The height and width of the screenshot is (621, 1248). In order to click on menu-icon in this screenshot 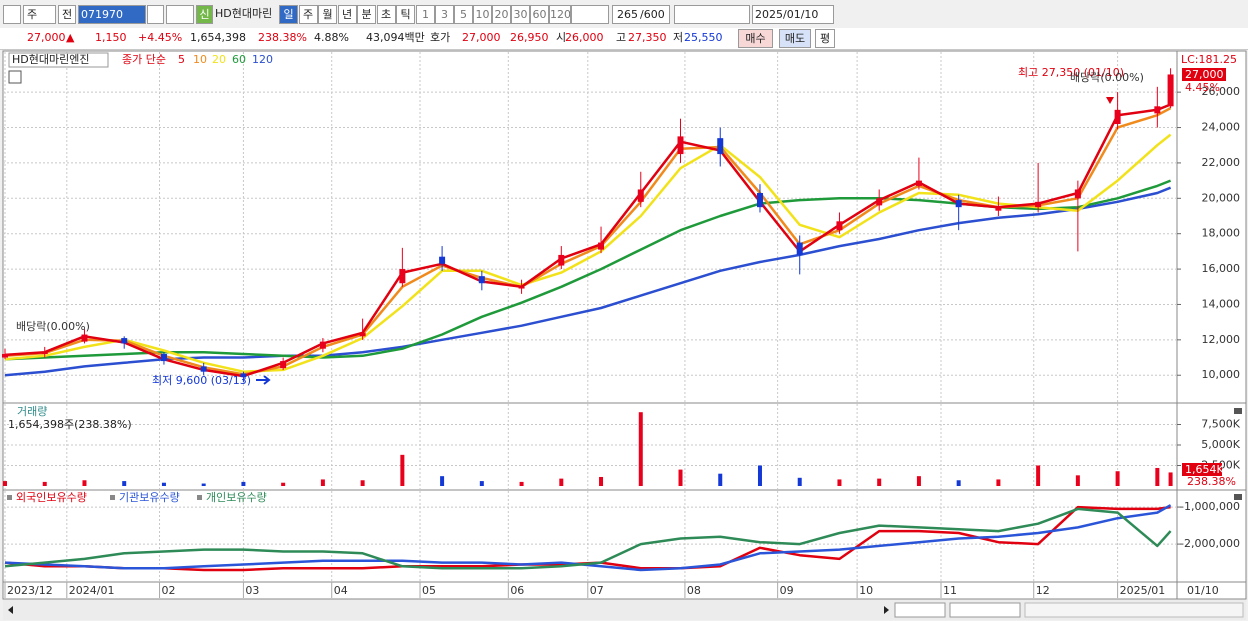, I will do `click(12, 14)`.